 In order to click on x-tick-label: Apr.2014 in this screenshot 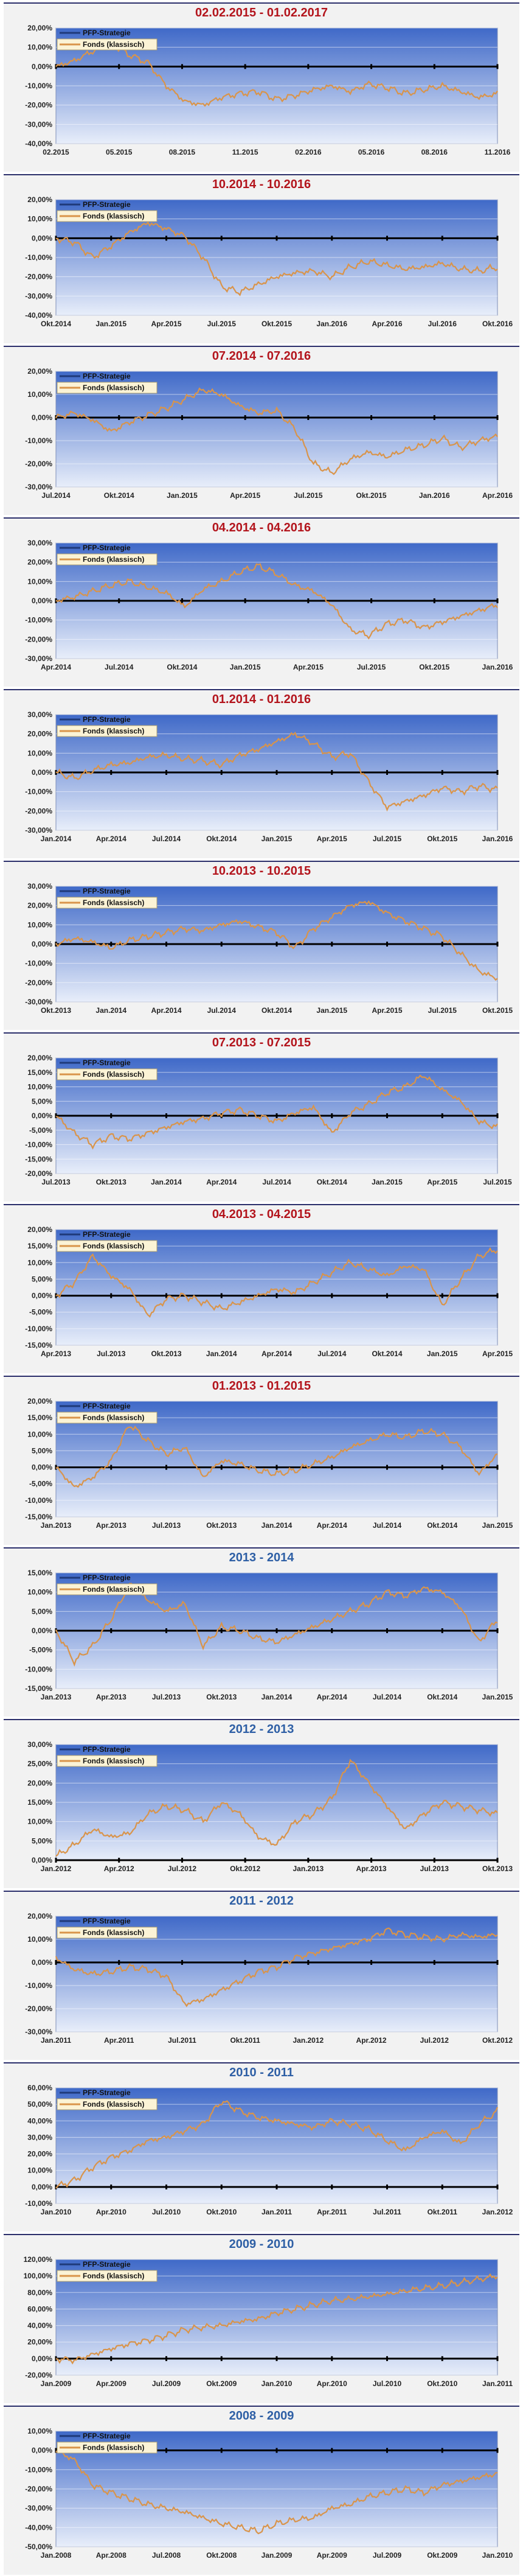, I will do `click(166, 1011)`.